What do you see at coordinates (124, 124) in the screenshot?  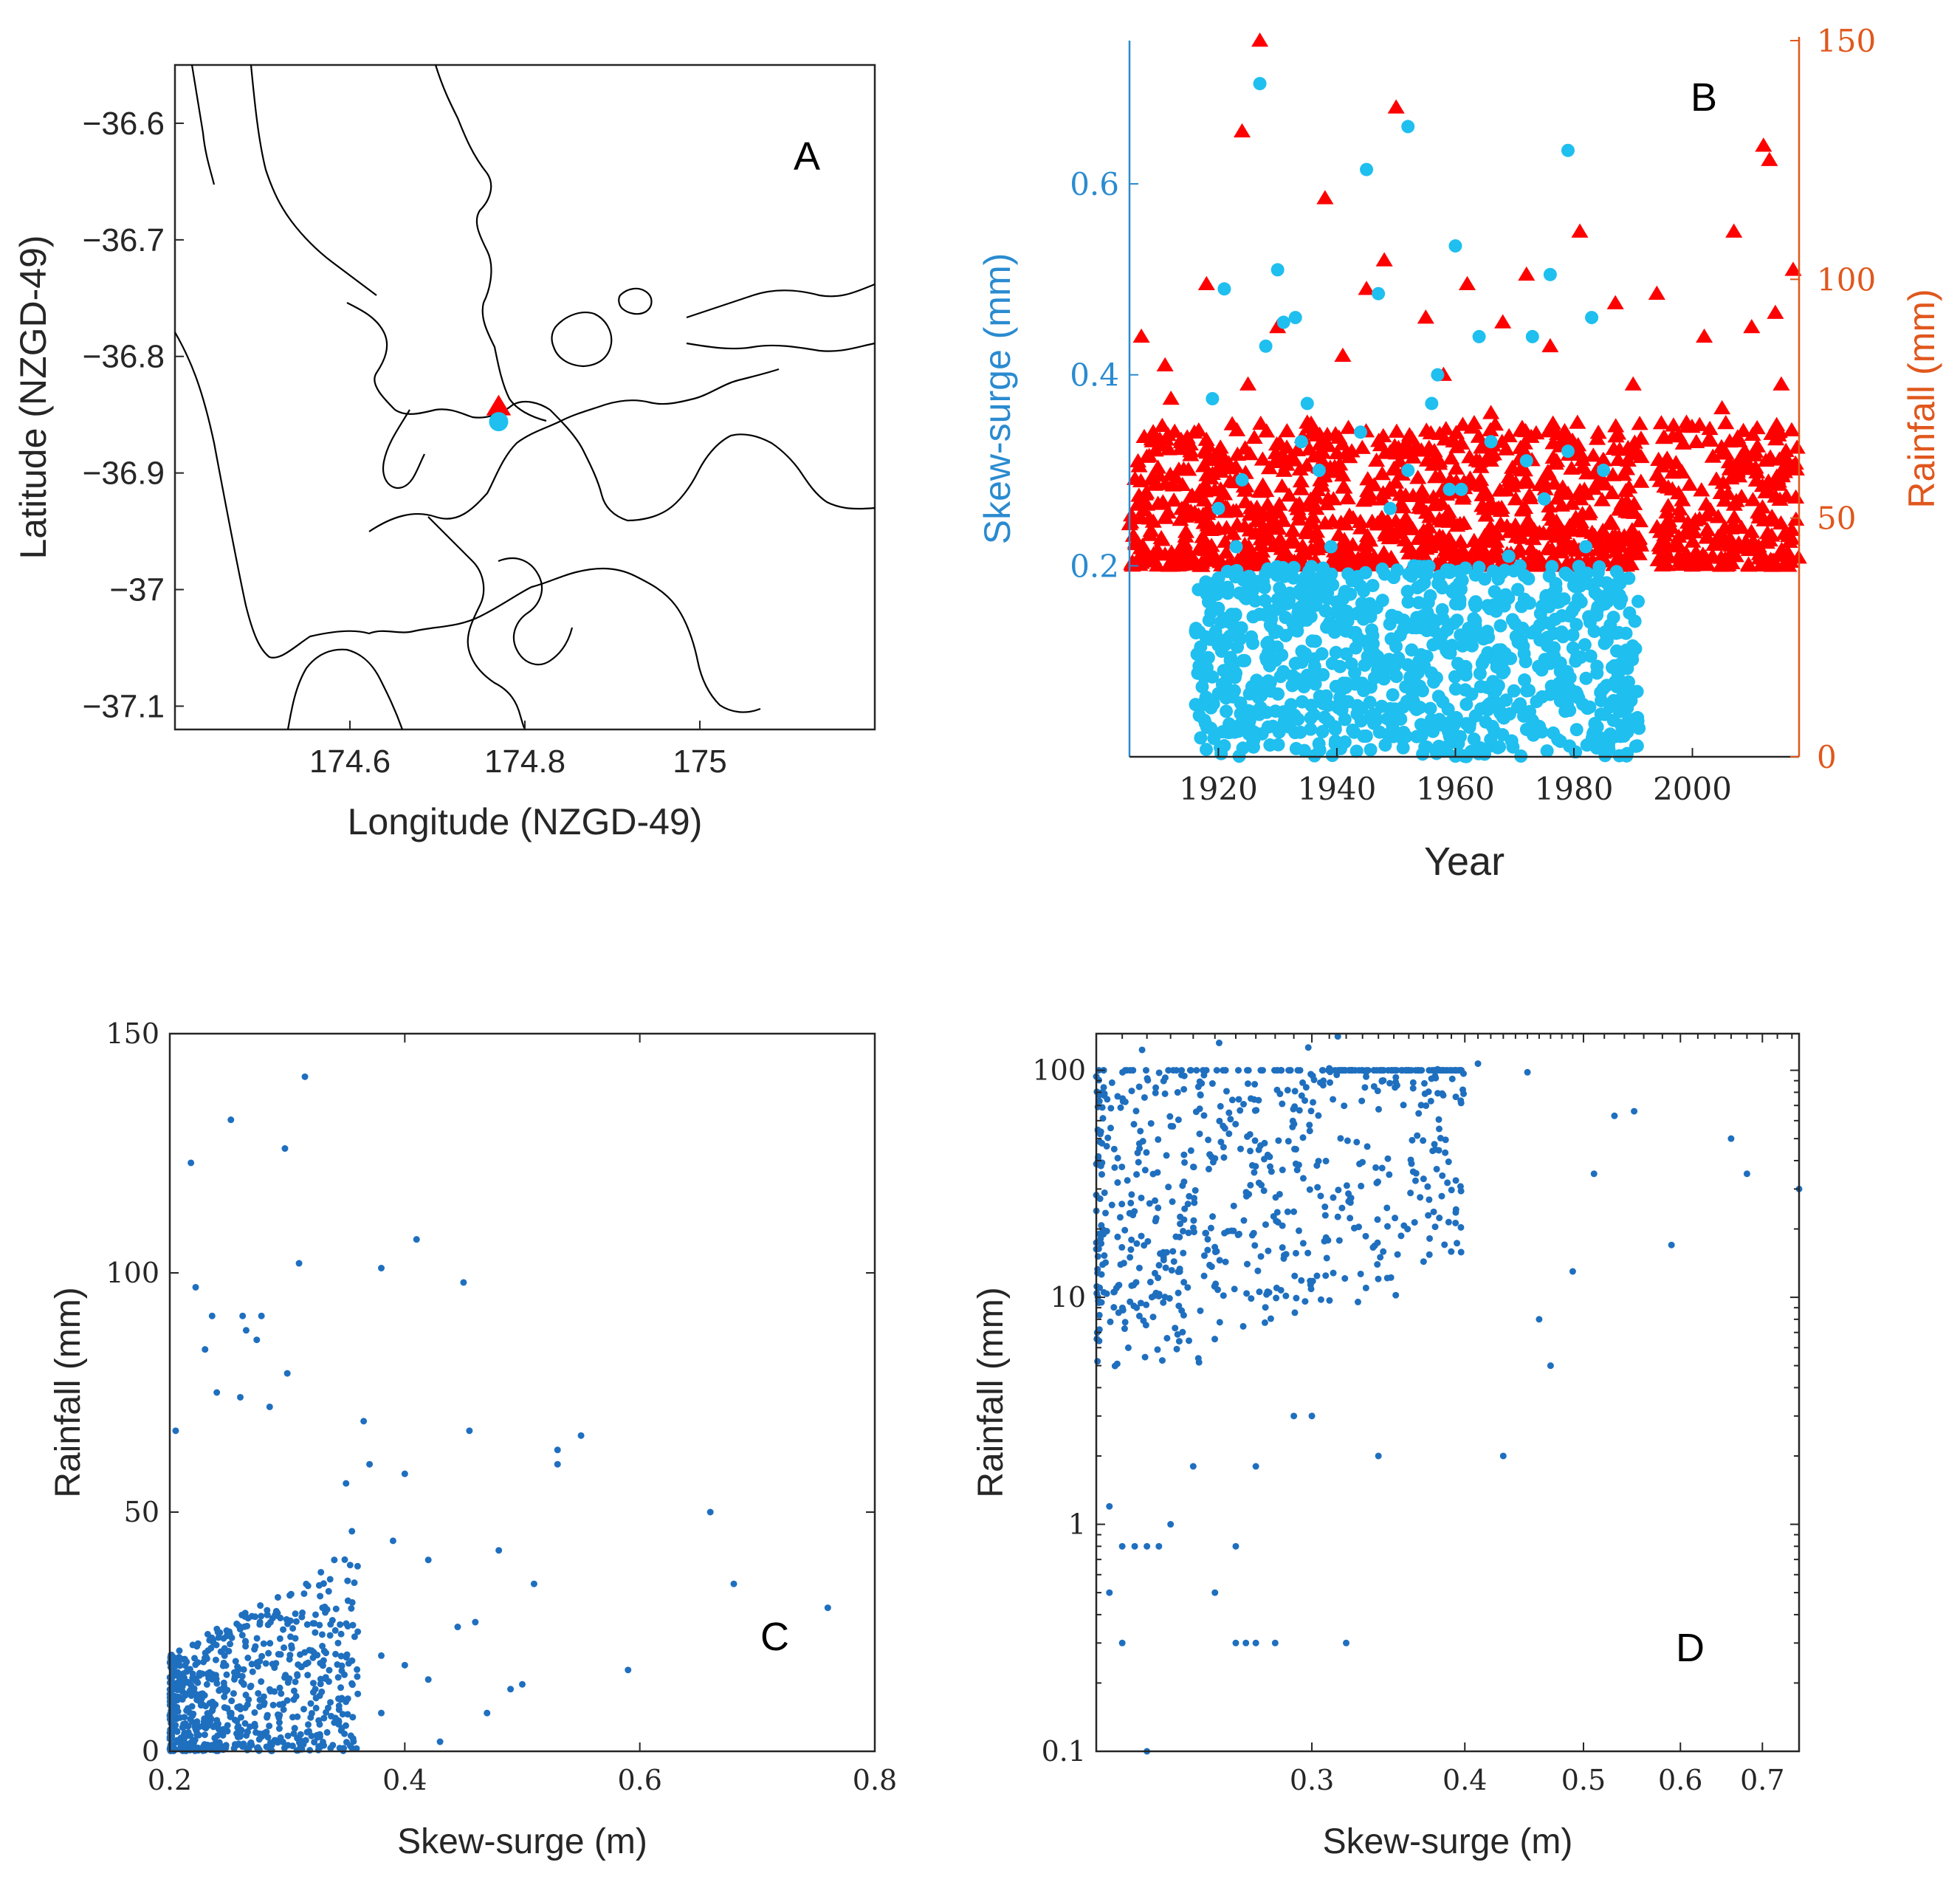 I see `y-tick-label: −36.6` at bounding box center [124, 124].